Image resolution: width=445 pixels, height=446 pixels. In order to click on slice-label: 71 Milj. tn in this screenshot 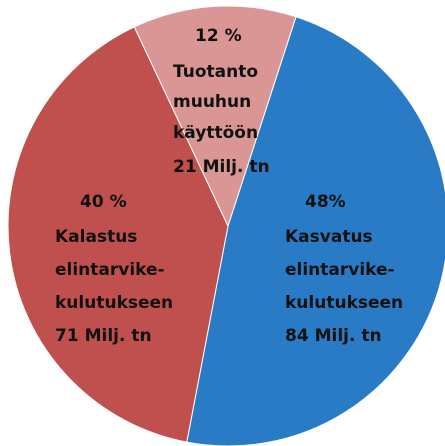, I will do `click(103, 336)`.